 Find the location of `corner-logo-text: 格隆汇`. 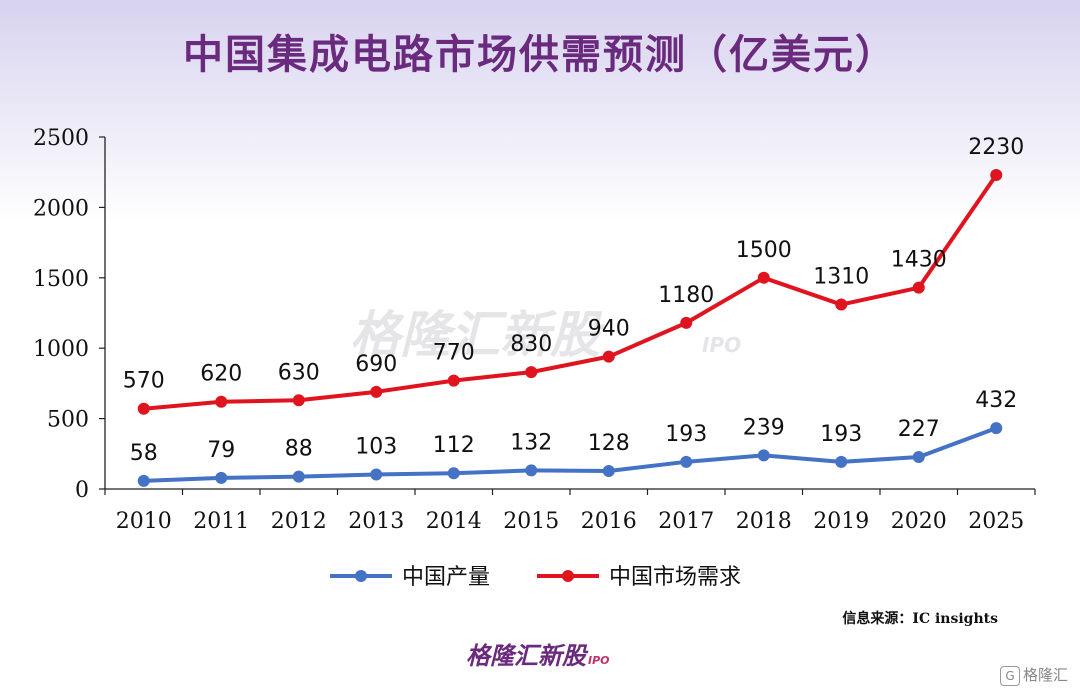

corner-logo-text: 格隆汇 is located at coordinates (1045, 675).